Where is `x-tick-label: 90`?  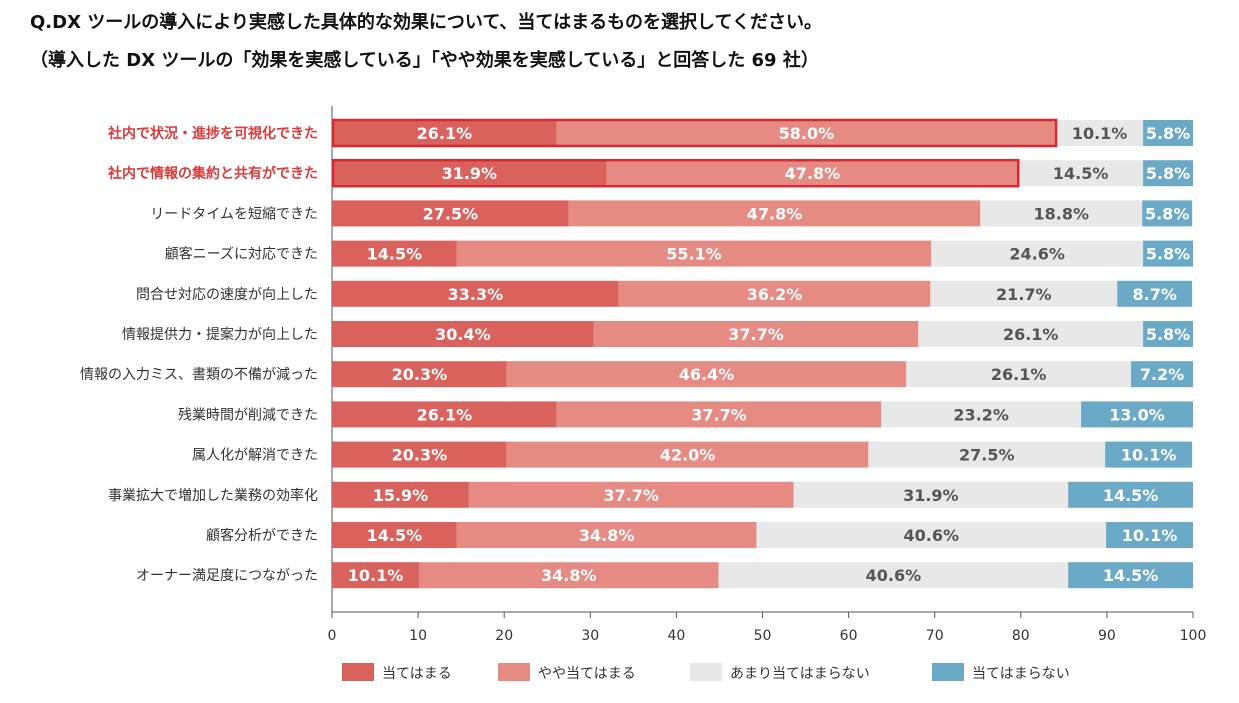 x-tick-label: 90 is located at coordinates (1107, 636).